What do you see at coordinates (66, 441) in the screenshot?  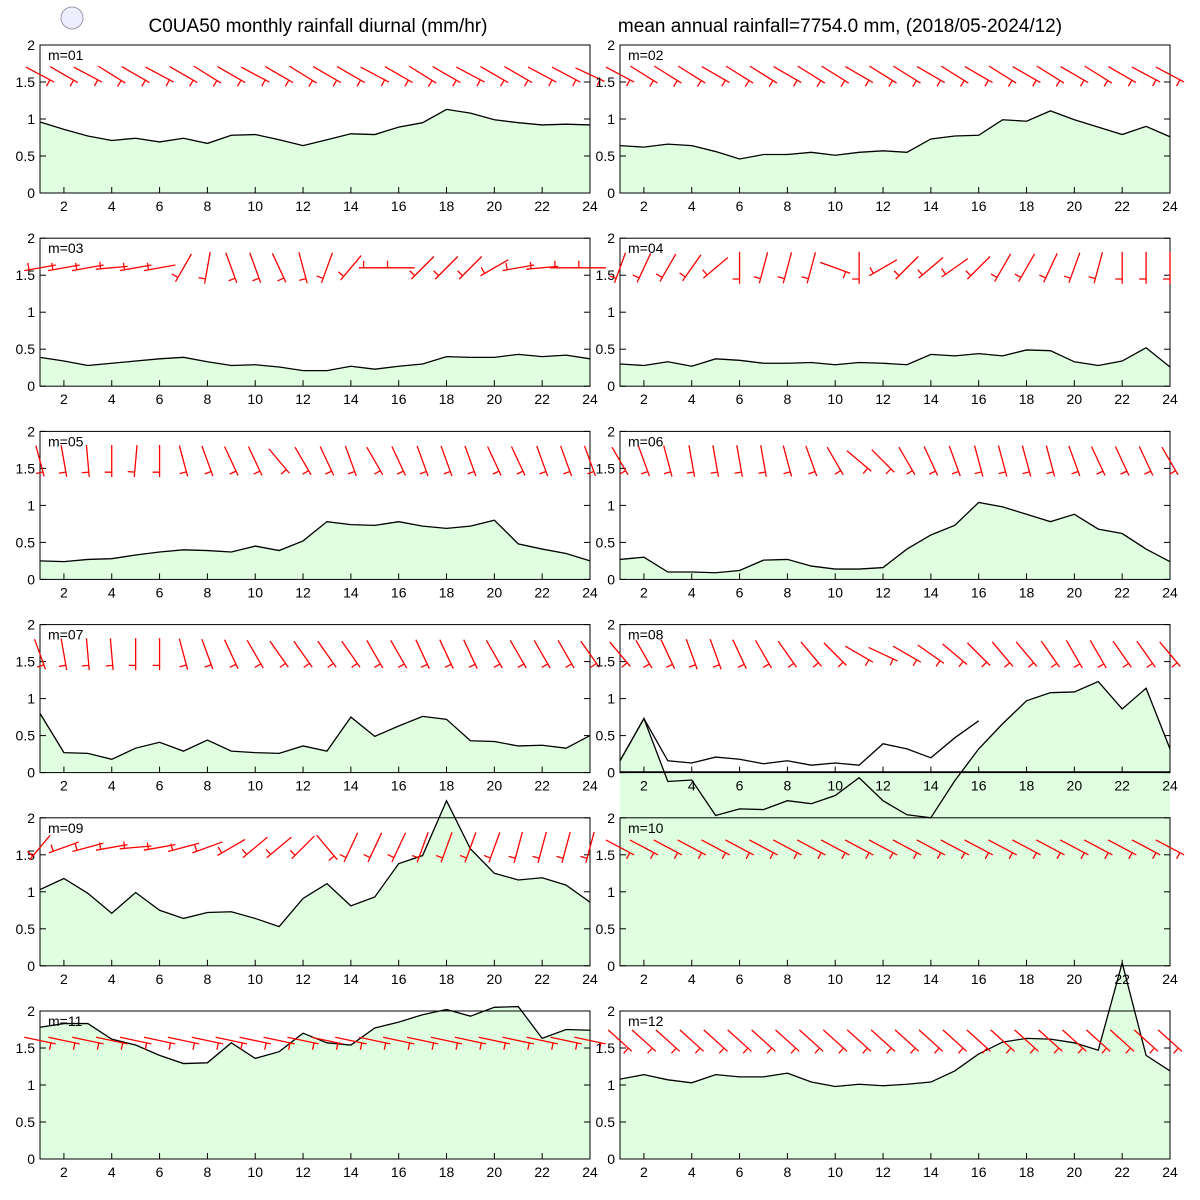 I see `panel-label: m=05` at bounding box center [66, 441].